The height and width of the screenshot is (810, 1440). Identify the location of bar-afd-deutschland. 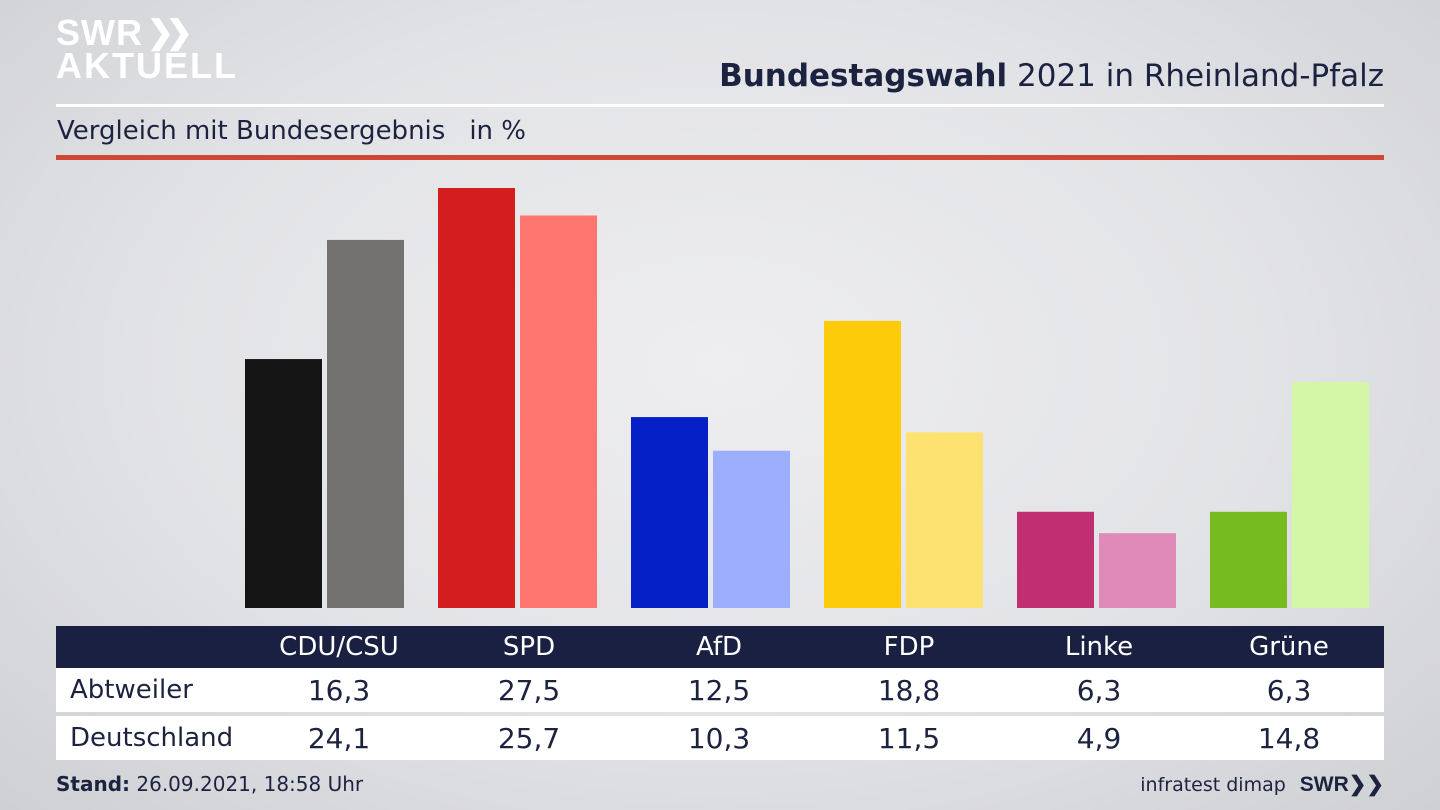
(751, 529).